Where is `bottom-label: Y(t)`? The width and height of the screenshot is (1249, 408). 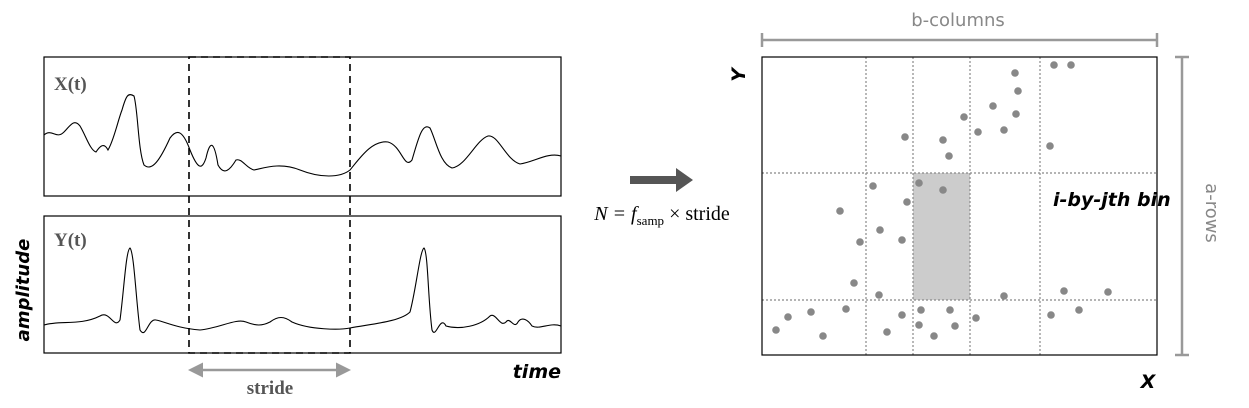 bottom-label: Y(t) is located at coordinates (70, 240).